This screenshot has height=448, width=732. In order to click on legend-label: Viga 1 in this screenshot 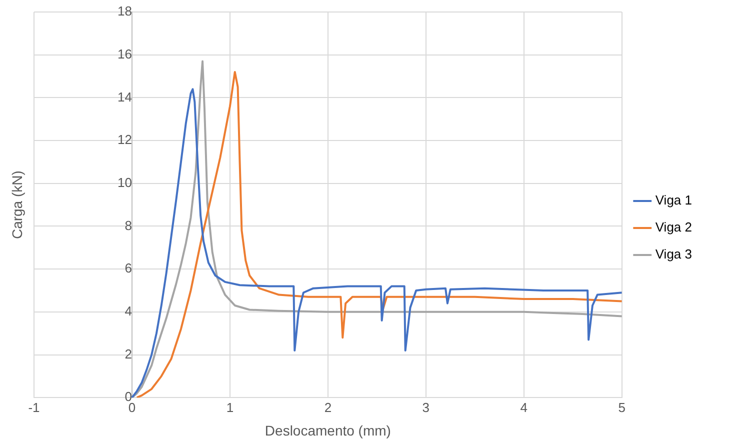, I will do `click(673, 200)`.